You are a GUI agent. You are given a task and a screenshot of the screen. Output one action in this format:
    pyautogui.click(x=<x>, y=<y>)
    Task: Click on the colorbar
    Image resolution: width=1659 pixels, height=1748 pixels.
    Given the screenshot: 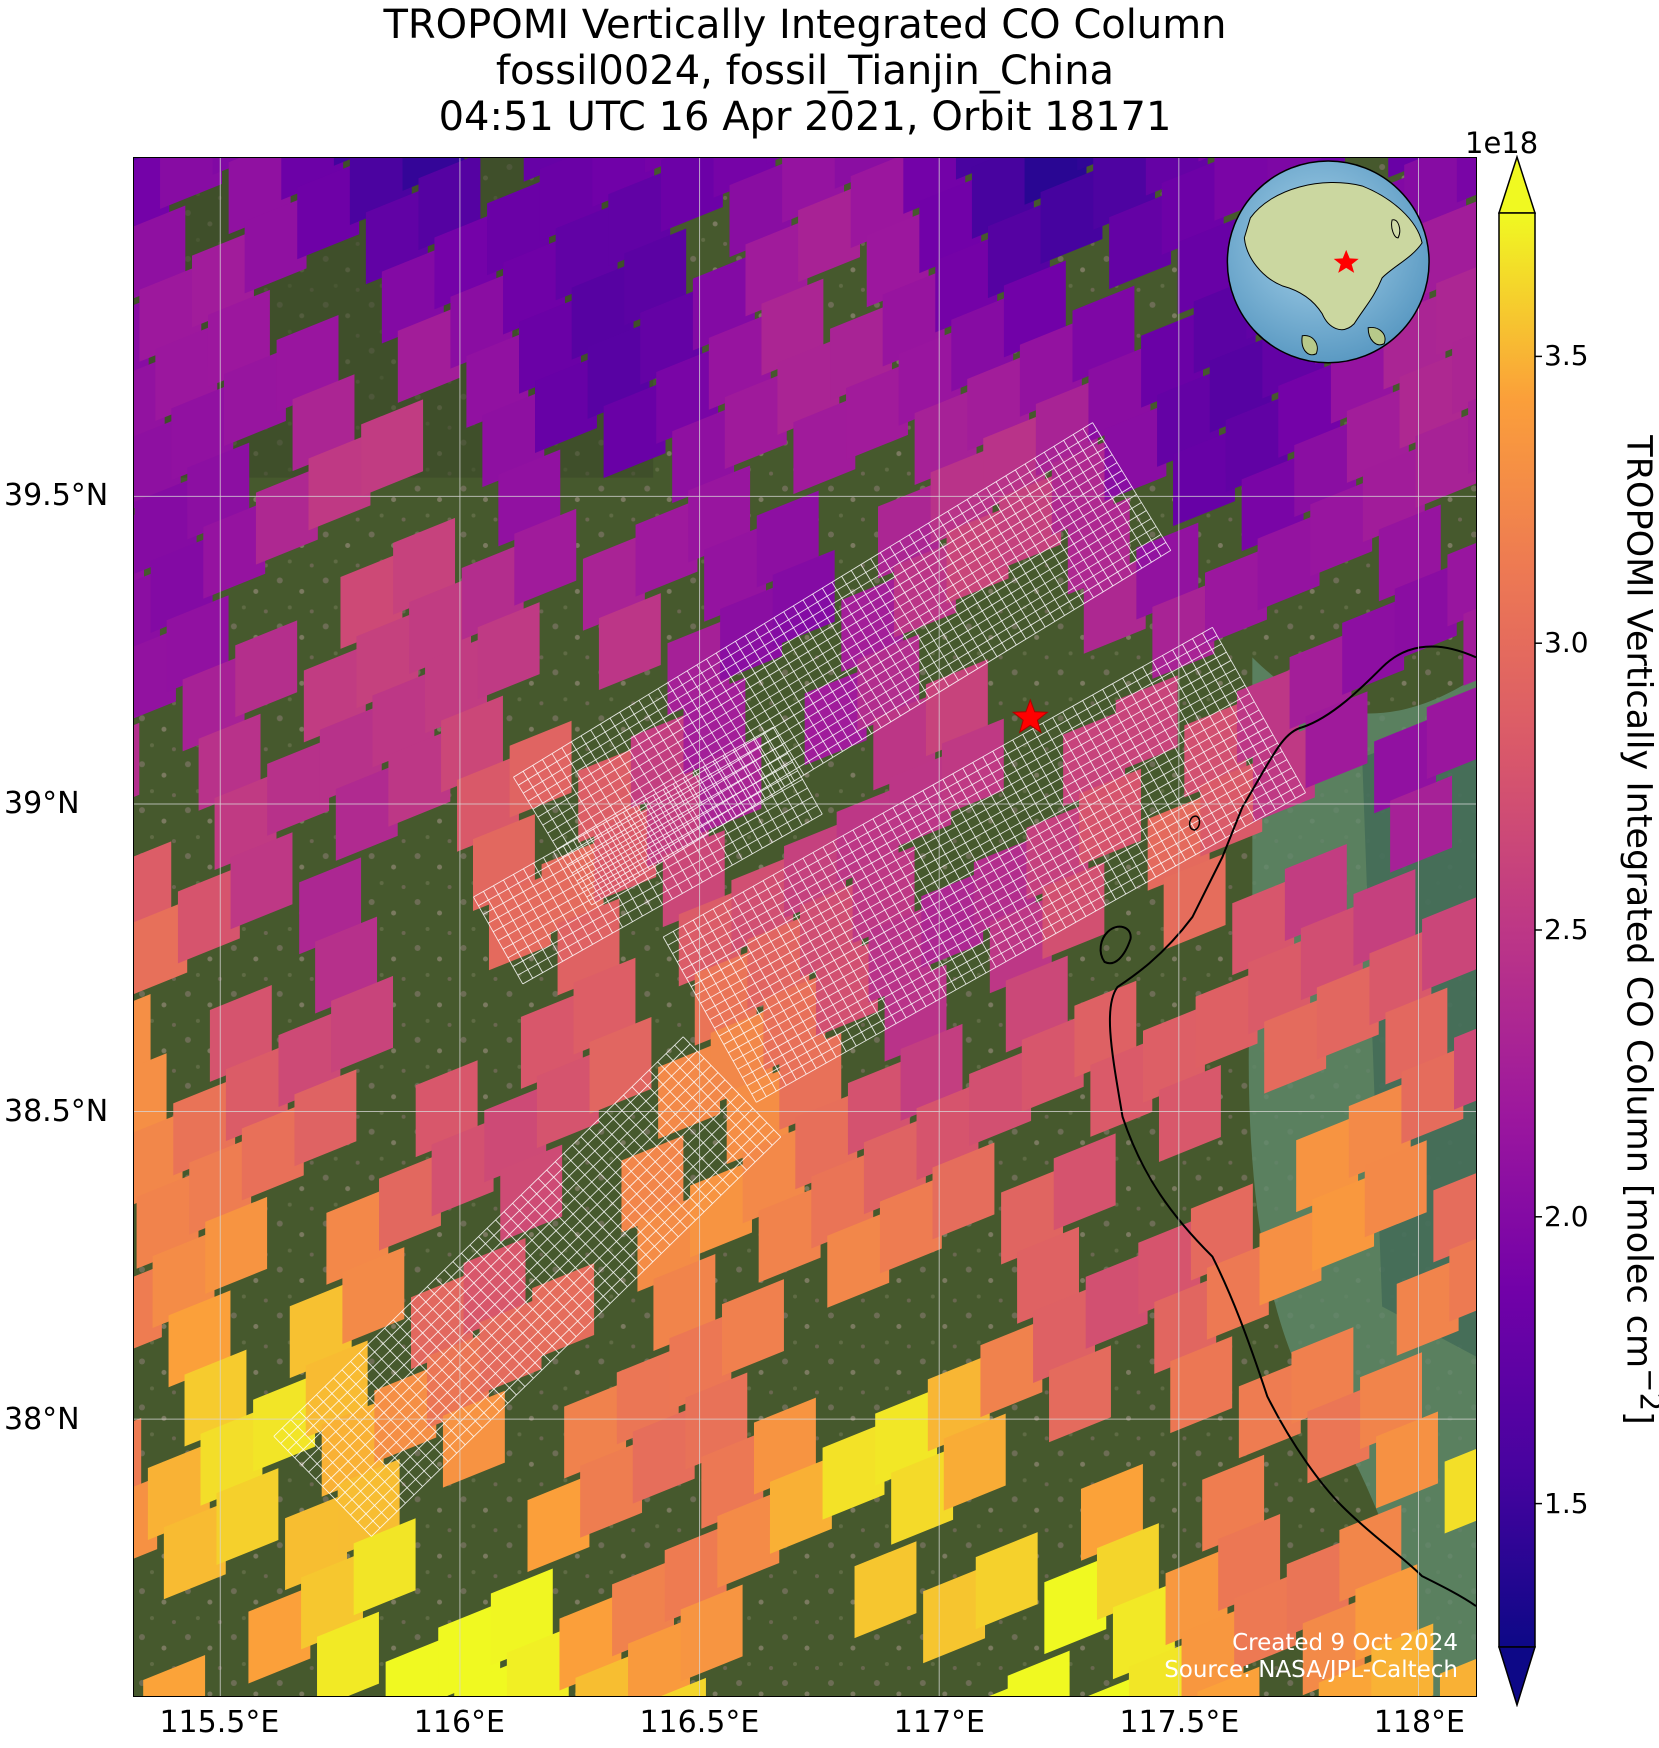 What is the action you would take?
    pyautogui.click(x=1520, y=931)
    